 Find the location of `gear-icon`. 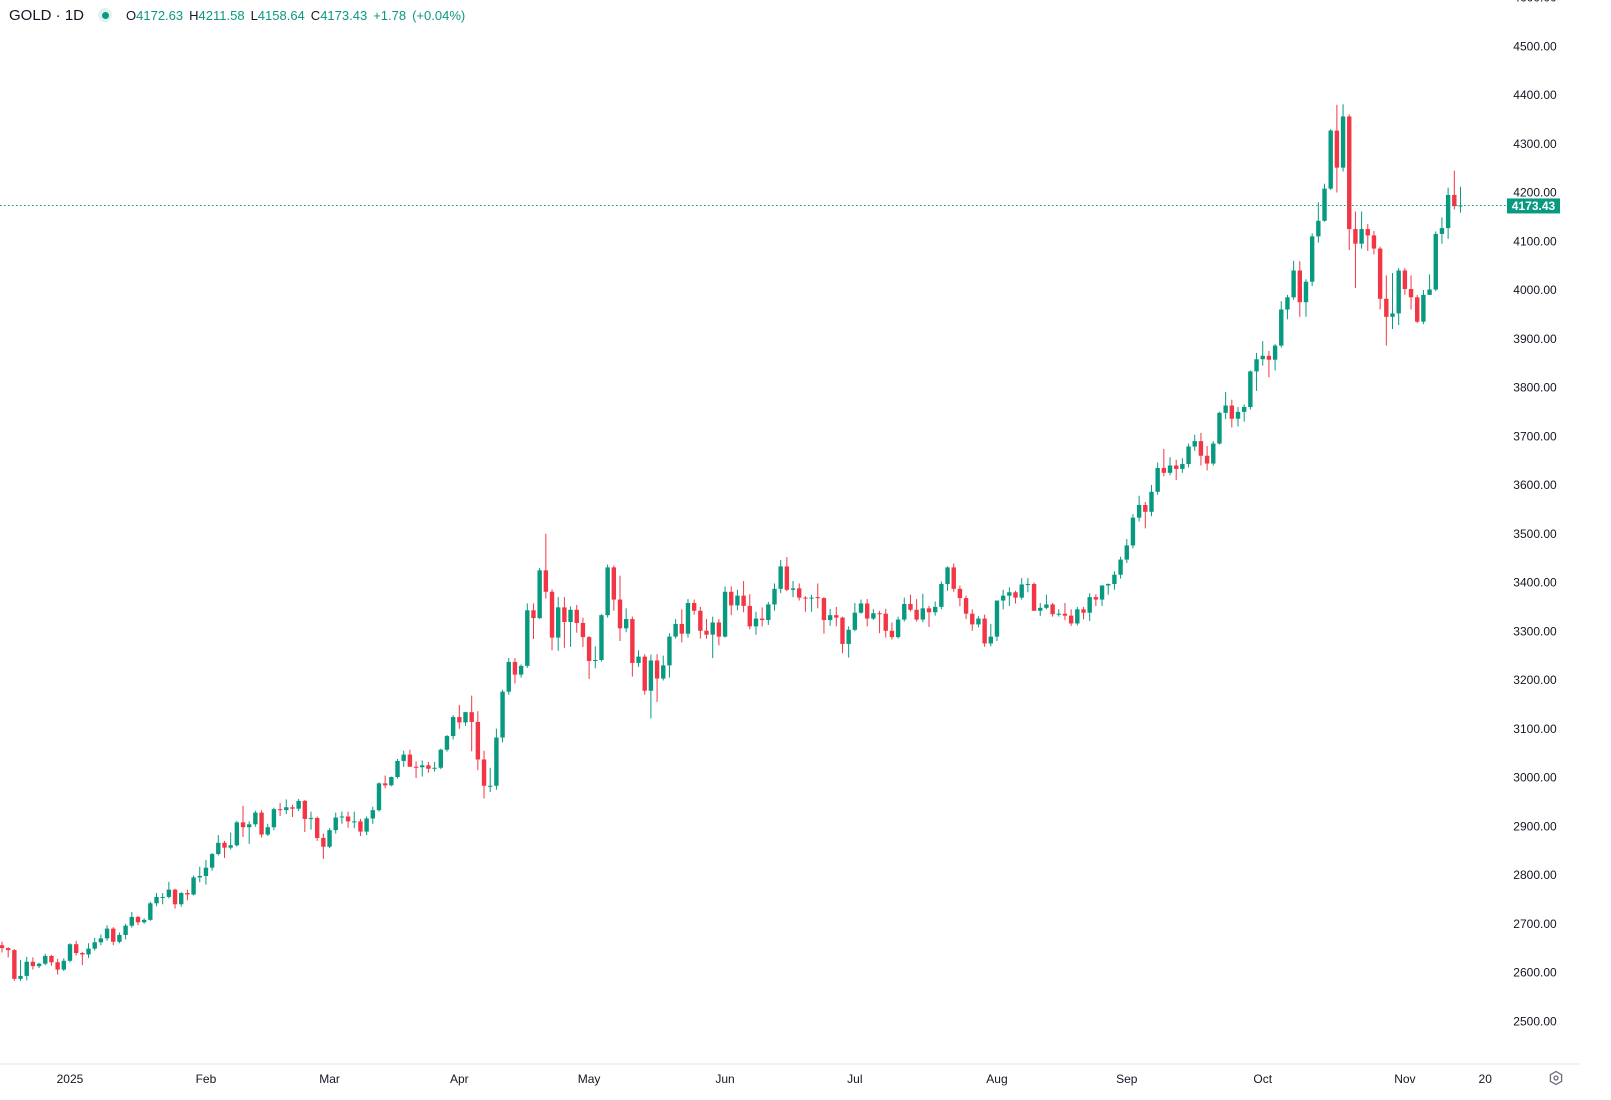

gear-icon is located at coordinates (1556, 1078).